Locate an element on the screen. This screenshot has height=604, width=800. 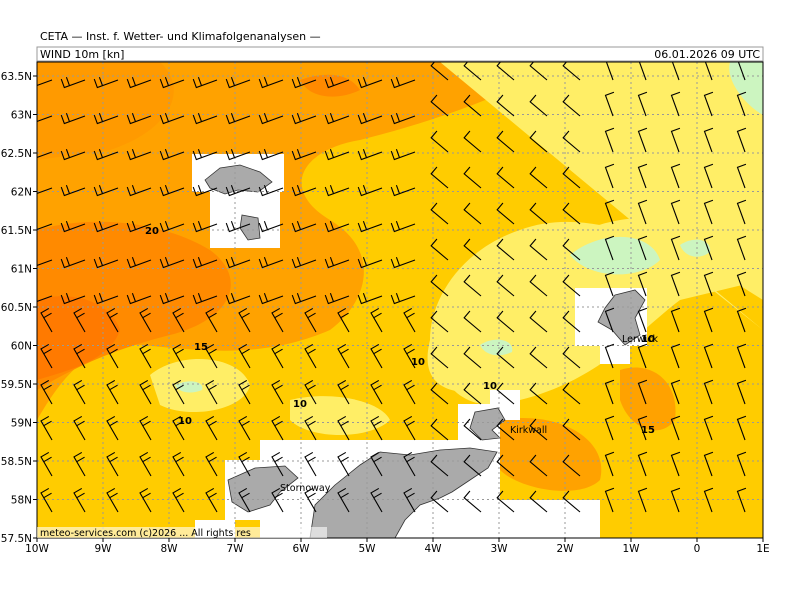
lon-label: 8W is located at coordinates (169, 549).